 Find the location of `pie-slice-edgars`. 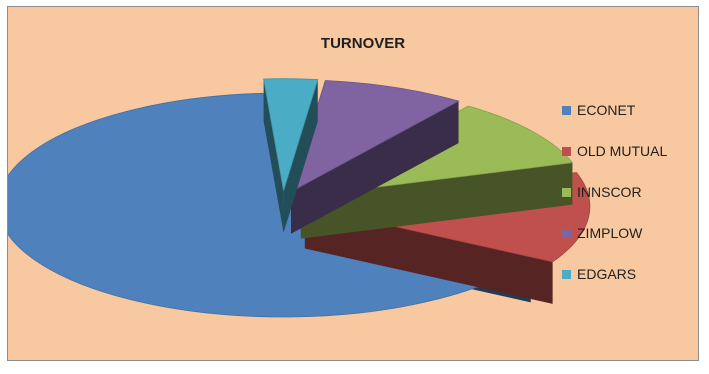

pie-slice-edgars is located at coordinates (291, 155).